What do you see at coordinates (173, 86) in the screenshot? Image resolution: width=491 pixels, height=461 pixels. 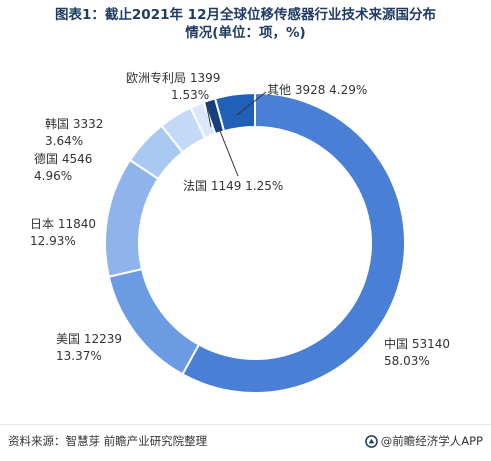 I see `data-label-5: 欧洲专利局 1399 1.53%` at bounding box center [173, 86].